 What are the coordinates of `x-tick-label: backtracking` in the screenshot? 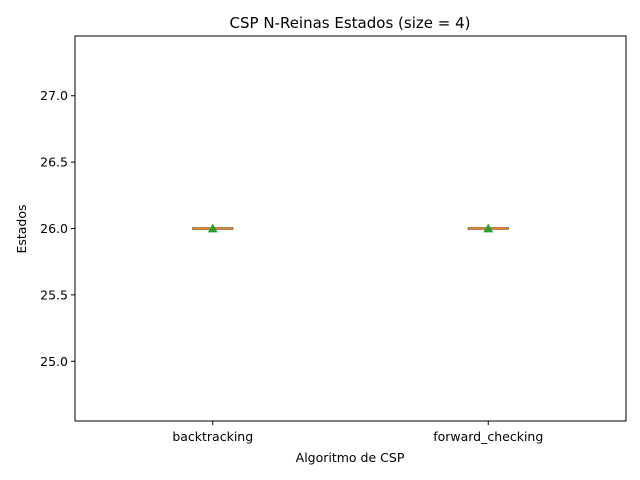 It's located at (212, 436).